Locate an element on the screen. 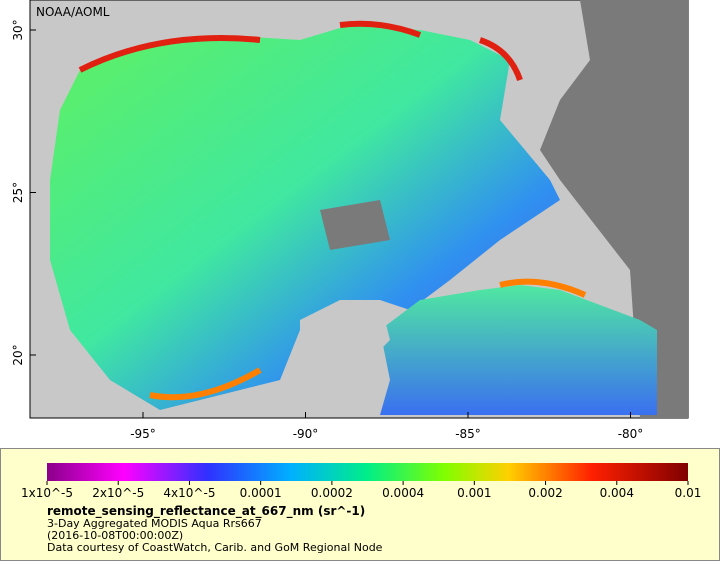 This screenshot has height=565, width=720. caribbean-reflectance is located at coordinates (518, 350).